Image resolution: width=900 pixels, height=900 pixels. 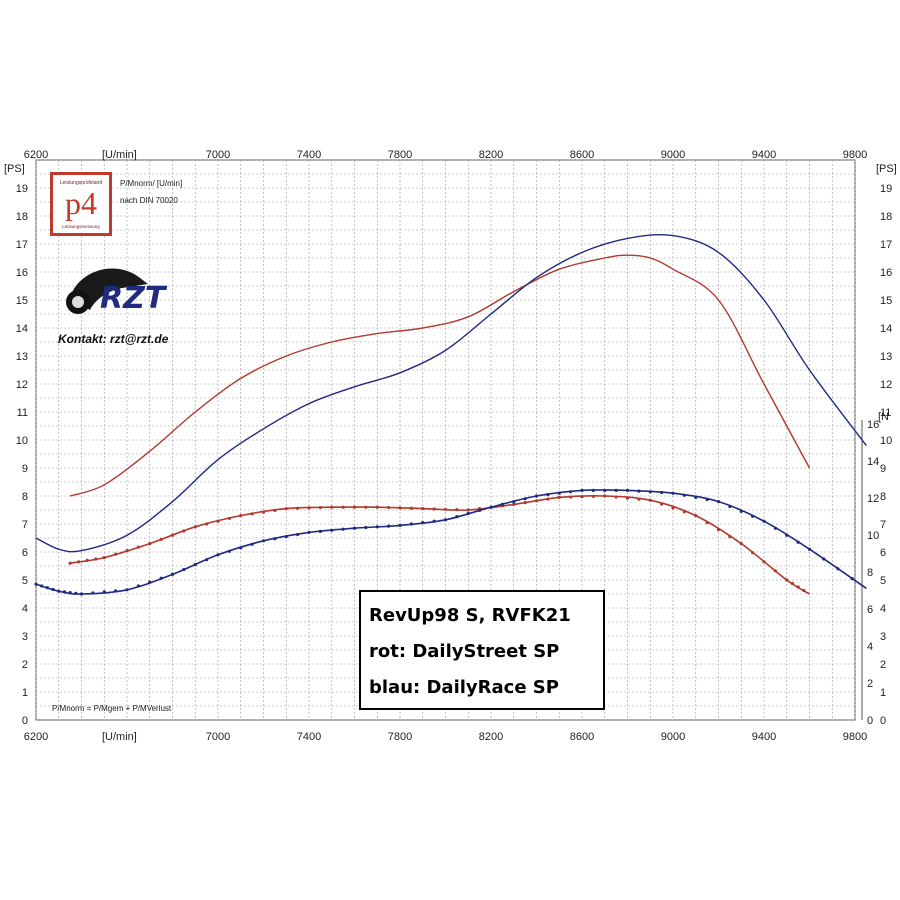 What do you see at coordinates (119, 737) in the screenshot?
I see `x-unit-label-bottom: [U/min]` at bounding box center [119, 737].